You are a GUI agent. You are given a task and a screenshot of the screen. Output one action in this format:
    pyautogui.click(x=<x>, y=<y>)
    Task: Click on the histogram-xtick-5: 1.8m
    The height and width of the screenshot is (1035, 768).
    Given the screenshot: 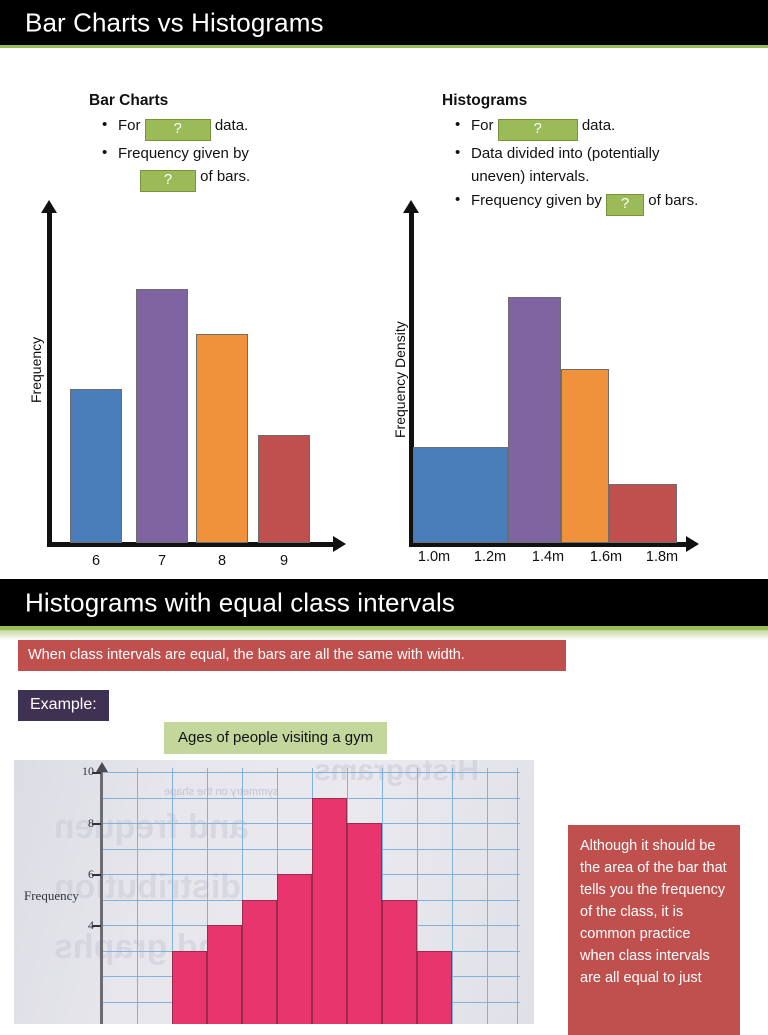 What is the action you would take?
    pyautogui.click(x=662, y=557)
    